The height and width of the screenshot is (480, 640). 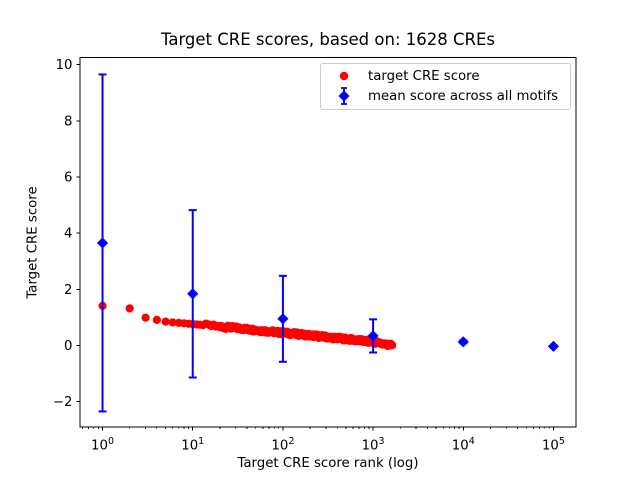 What do you see at coordinates (463, 96) in the screenshot?
I see `legend-label: mean score across all motifs` at bounding box center [463, 96].